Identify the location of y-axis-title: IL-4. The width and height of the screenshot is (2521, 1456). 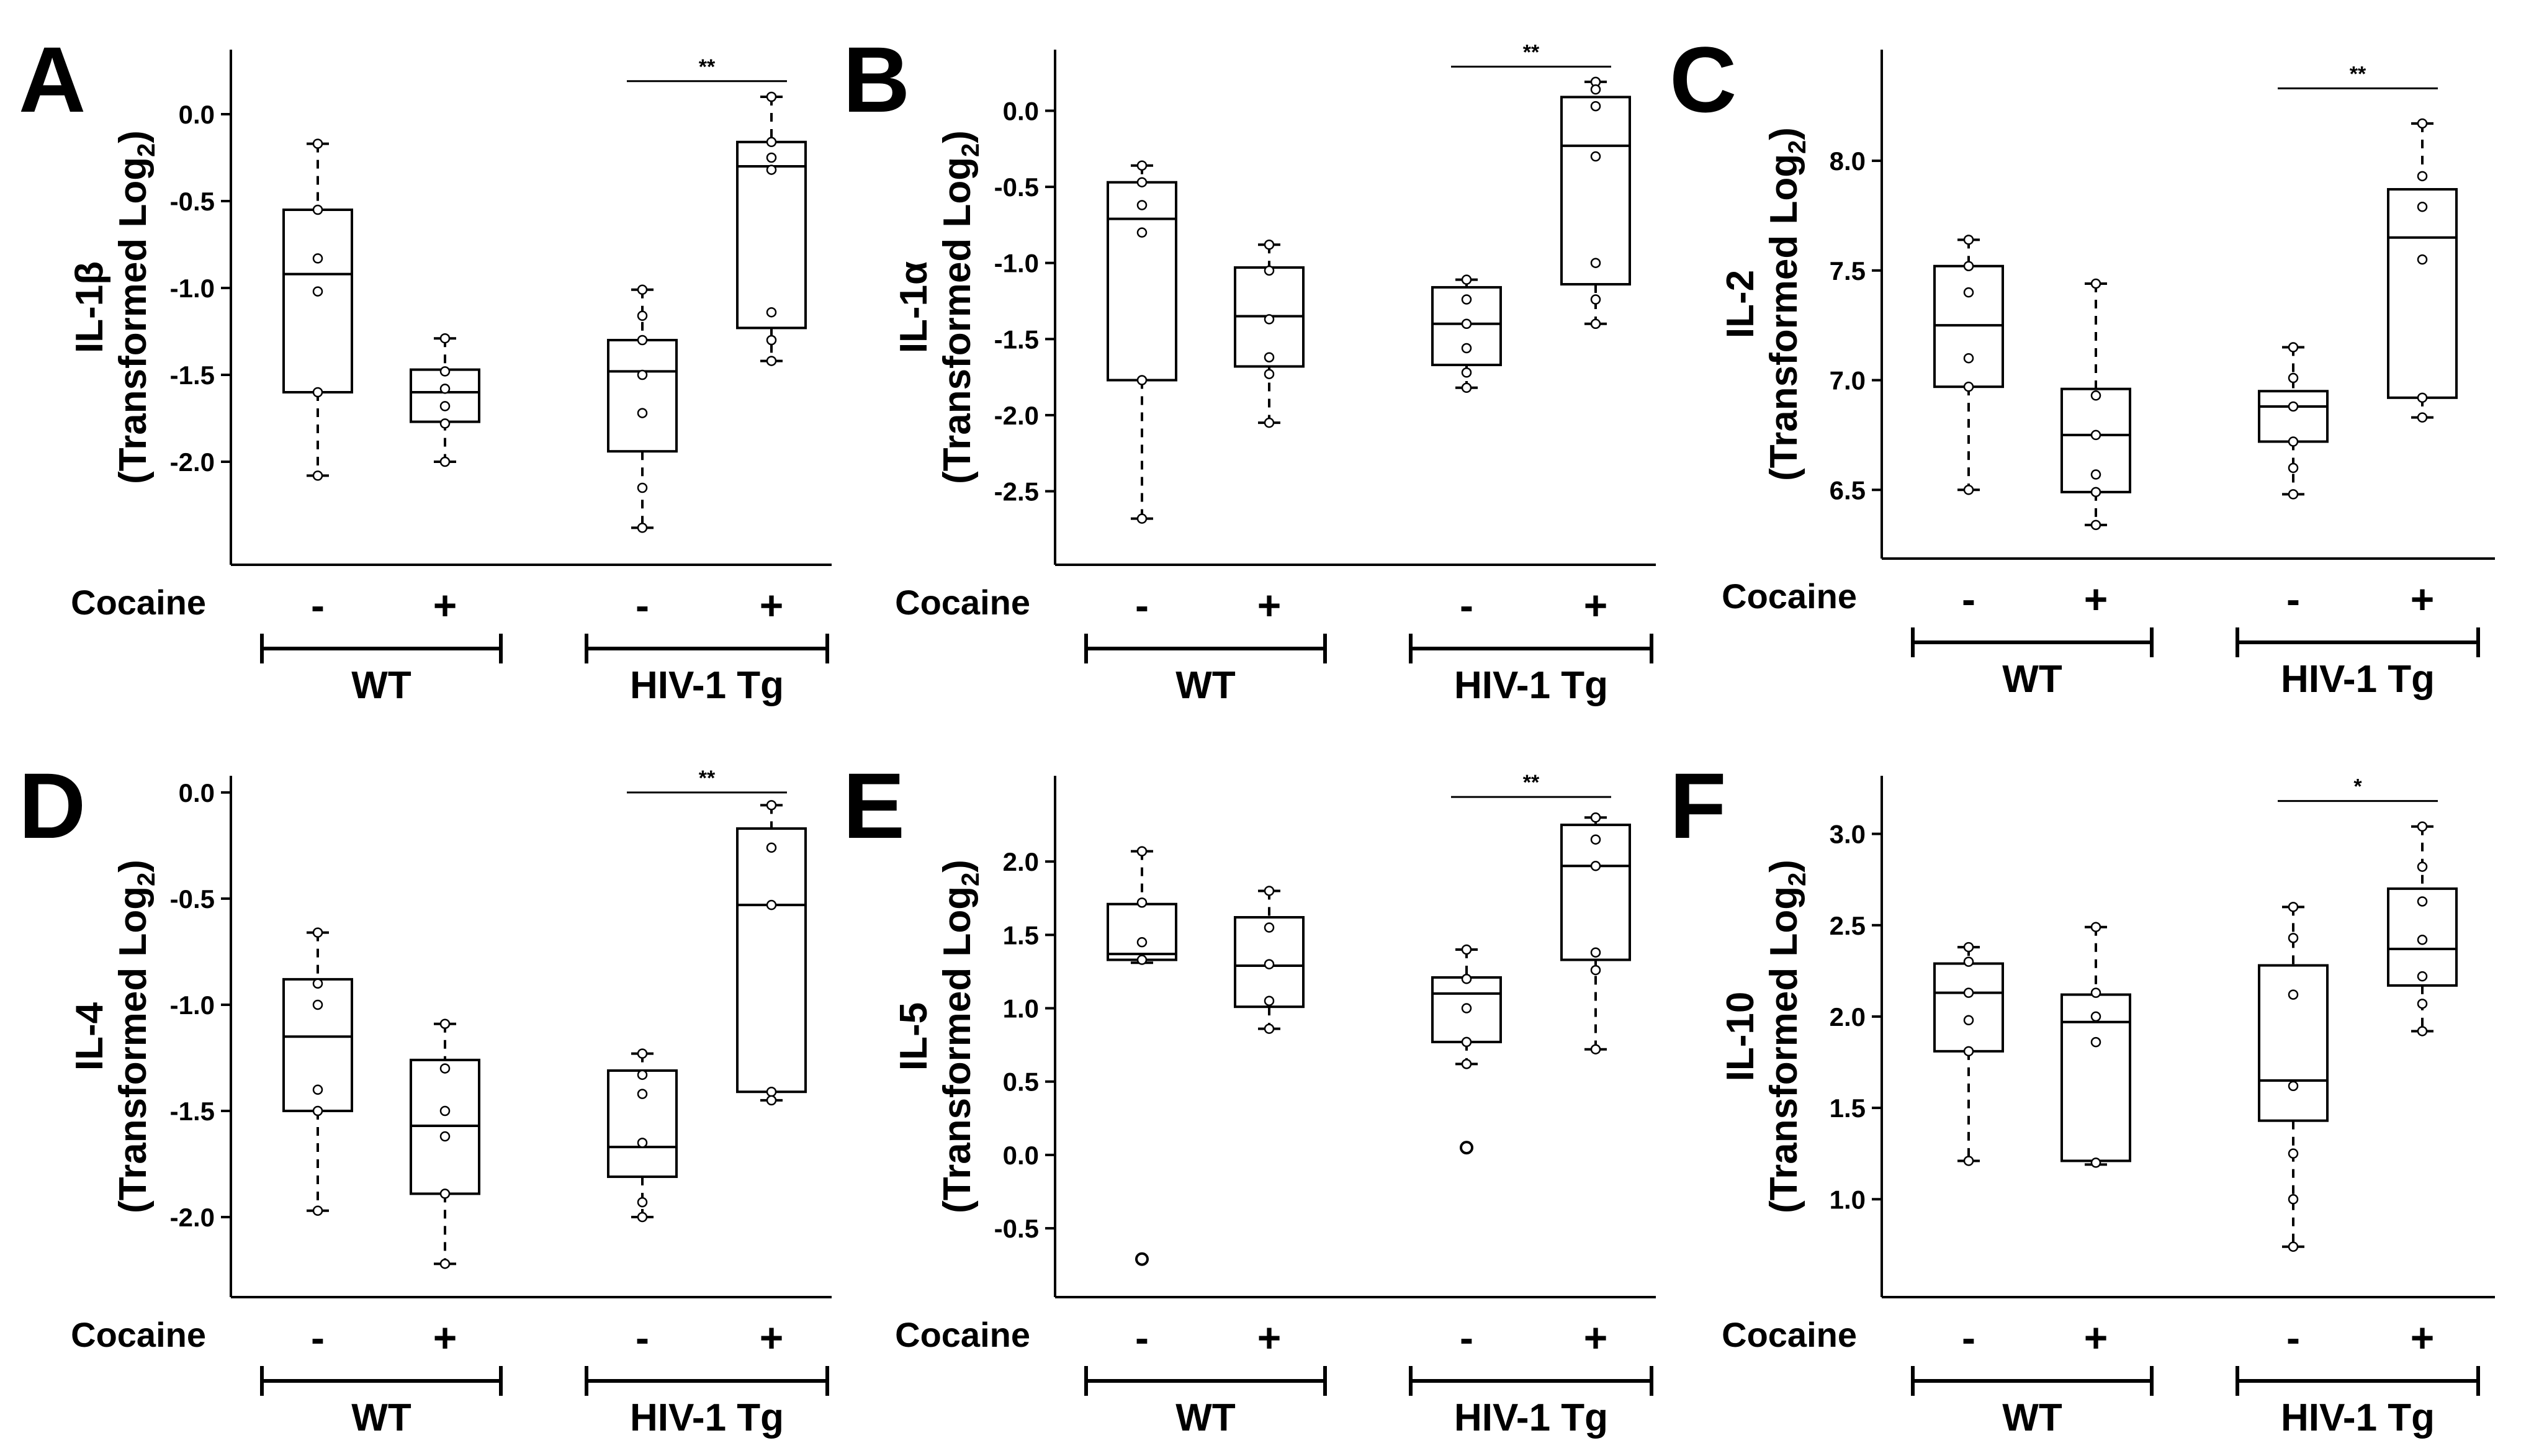
(89, 1036).